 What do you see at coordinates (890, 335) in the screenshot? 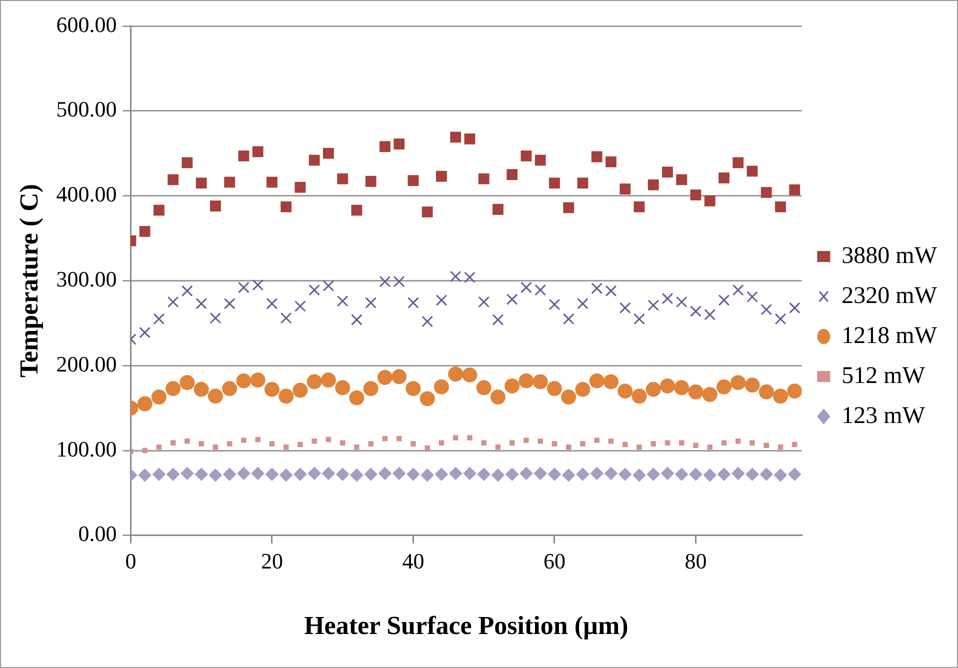
I see `legend-label: 1218 mW` at bounding box center [890, 335].